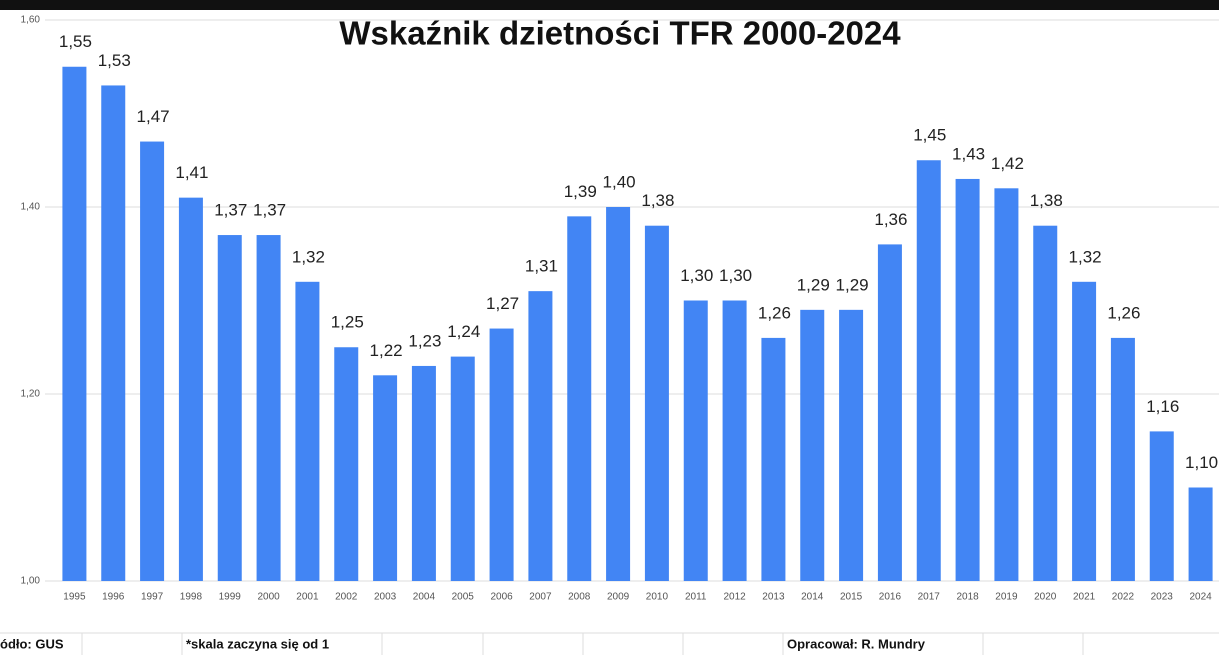 The width and height of the screenshot is (1219, 655). Describe the element at coordinates (1162, 406) in the screenshot. I see `value-label: 1,16` at that location.